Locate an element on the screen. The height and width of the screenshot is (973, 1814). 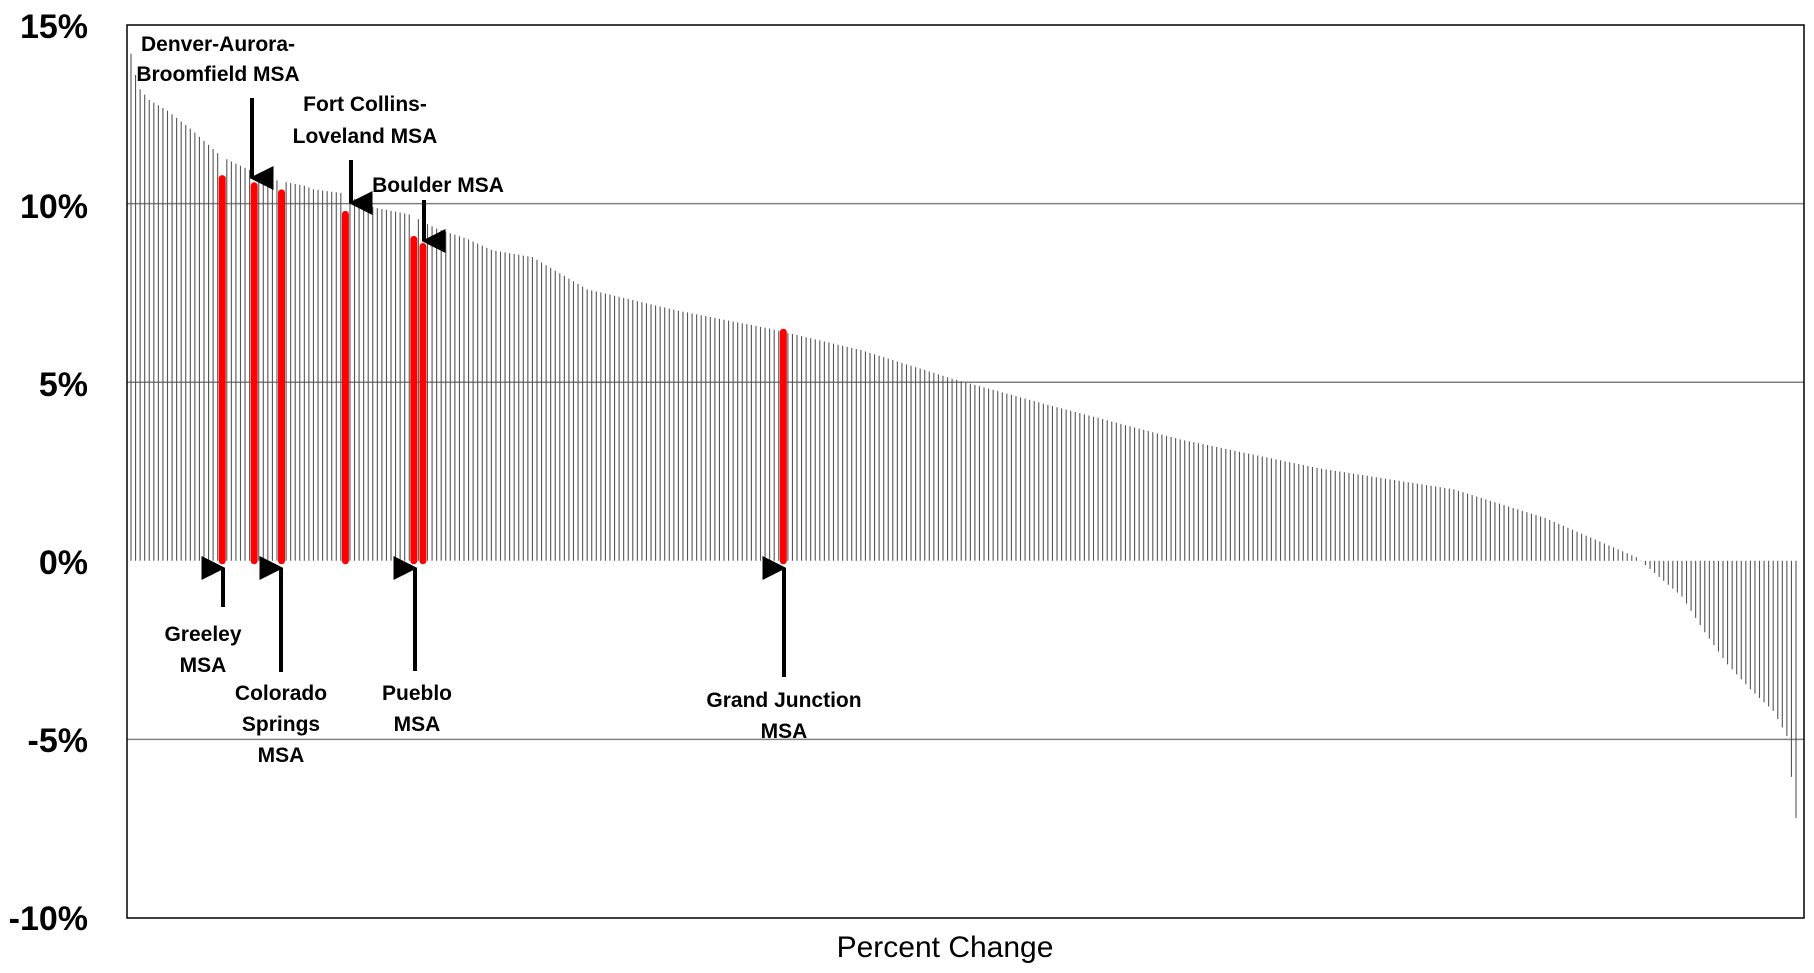
annotation-greeley: Greeley MSA is located at coordinates (203, 616).